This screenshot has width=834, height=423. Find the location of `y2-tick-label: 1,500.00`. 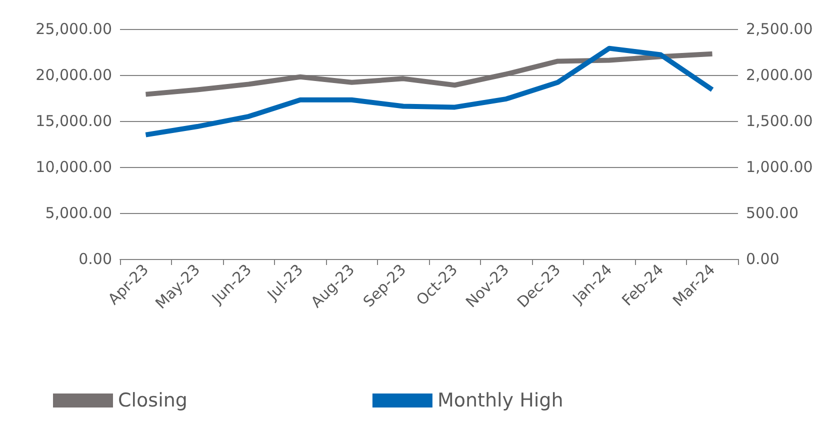

y2-tick-label: 1,500.00 is located at coordinates (779, 121).